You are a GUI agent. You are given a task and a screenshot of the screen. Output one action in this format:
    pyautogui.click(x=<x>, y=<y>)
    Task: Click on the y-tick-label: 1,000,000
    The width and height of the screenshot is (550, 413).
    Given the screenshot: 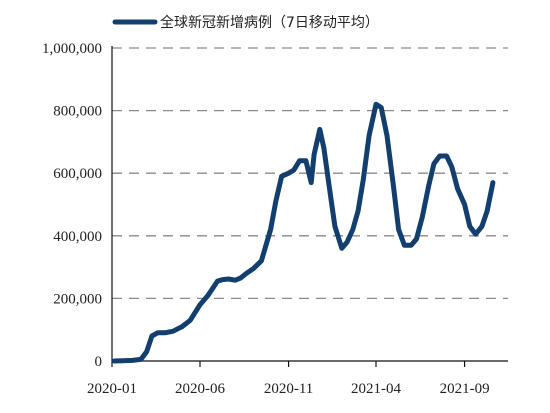 What is the action you would take?
    pyautogui.click(x=72, y=49)
    